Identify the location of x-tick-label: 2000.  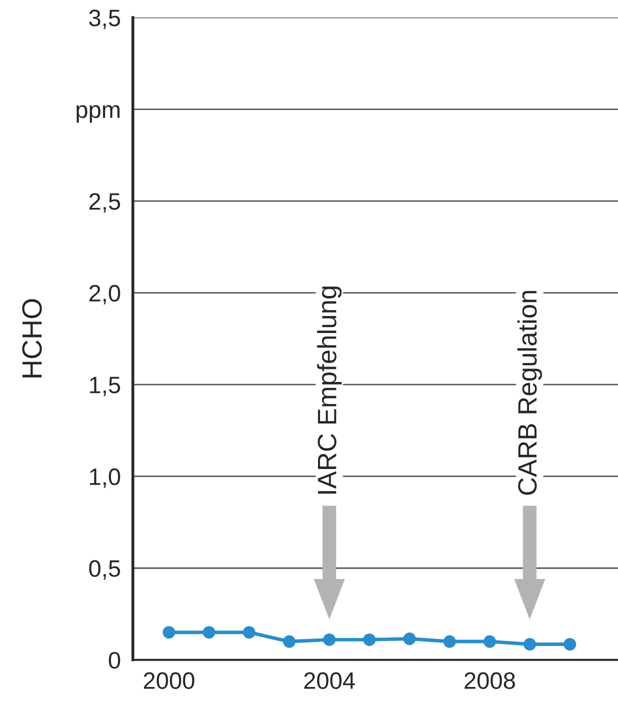
(169, 681).